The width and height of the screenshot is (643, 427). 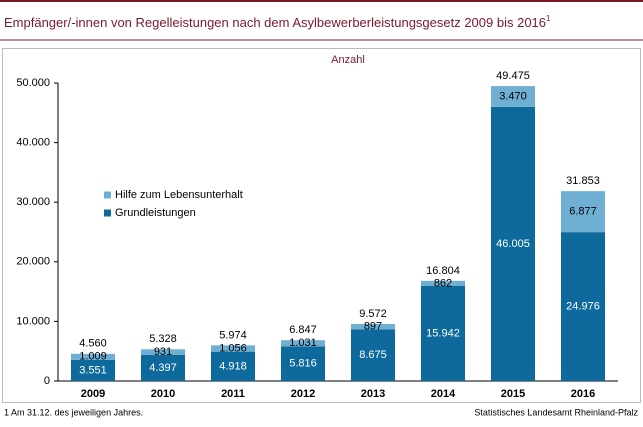 I want to click on total-label: 9.572, so click(x=373, y=314).